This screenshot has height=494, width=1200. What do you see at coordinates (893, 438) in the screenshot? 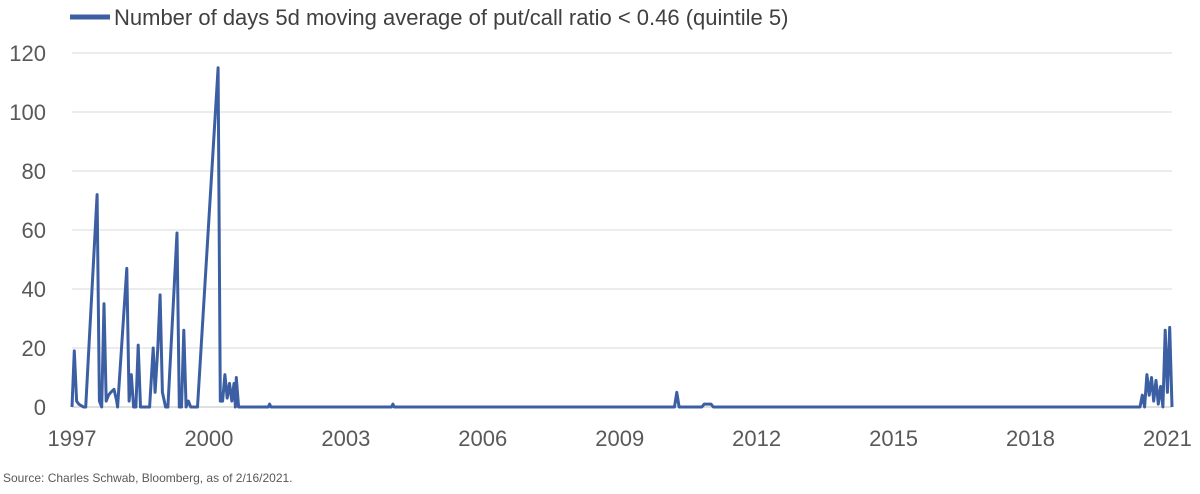
I see `x-tick-label: 2015` at bounding box center [893, 438].